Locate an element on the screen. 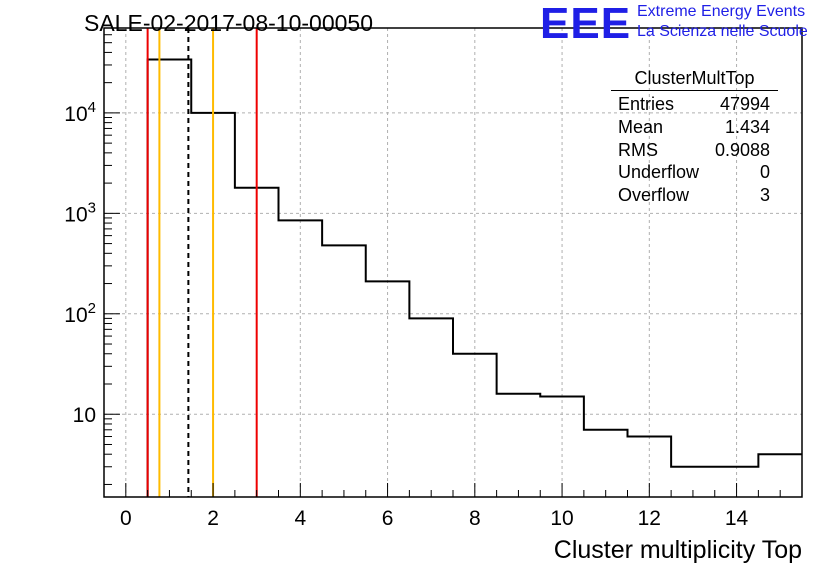 This screenshot has width=836, height=572. x-tick-label: 6 is located at coordinates (388, 518).